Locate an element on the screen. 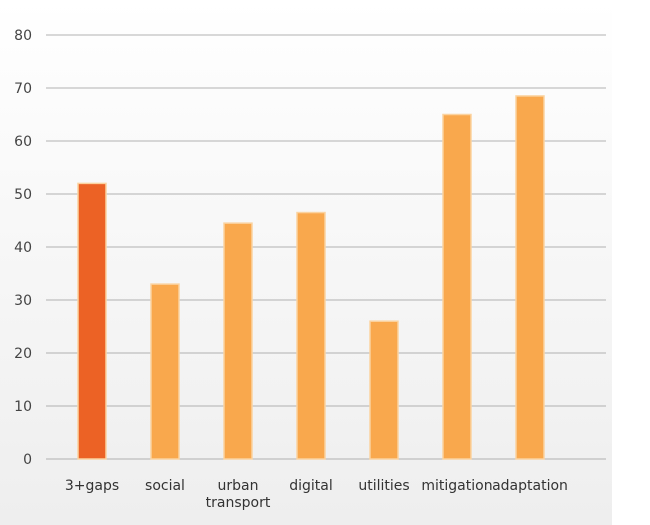 The width and height of the screenshot is (650, 525). x-category-label-line: utilities is located at coordinates (383, 486).